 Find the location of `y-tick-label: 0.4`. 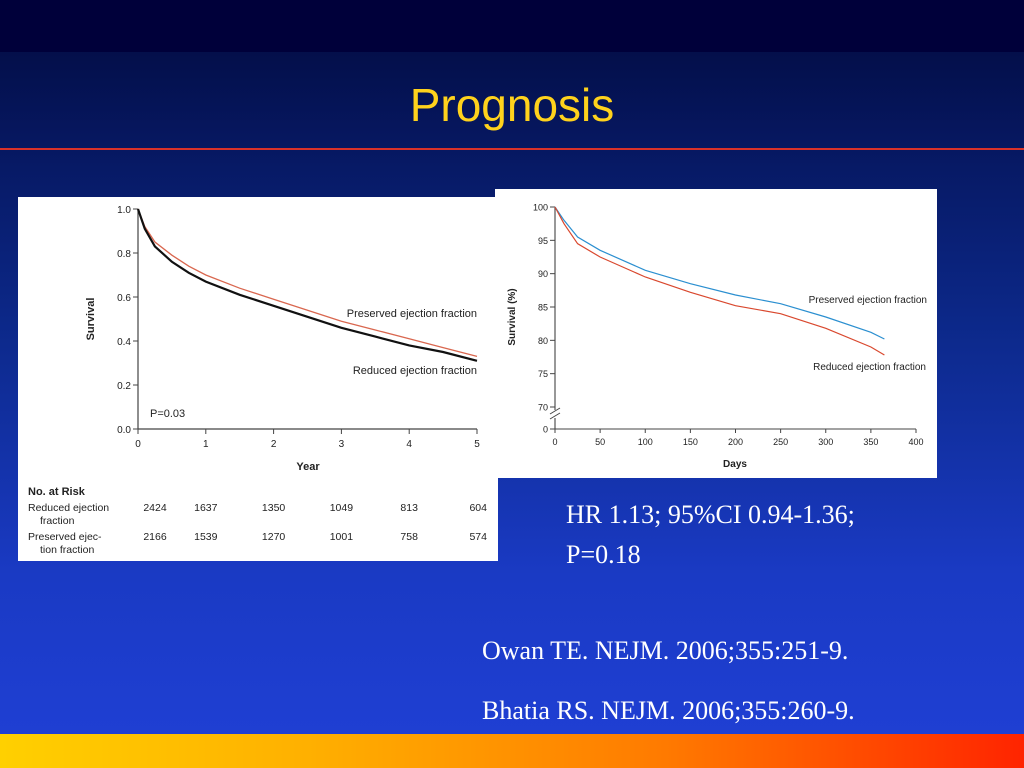

y-tick-label: 0.4 is located at coordinates (124, 342).